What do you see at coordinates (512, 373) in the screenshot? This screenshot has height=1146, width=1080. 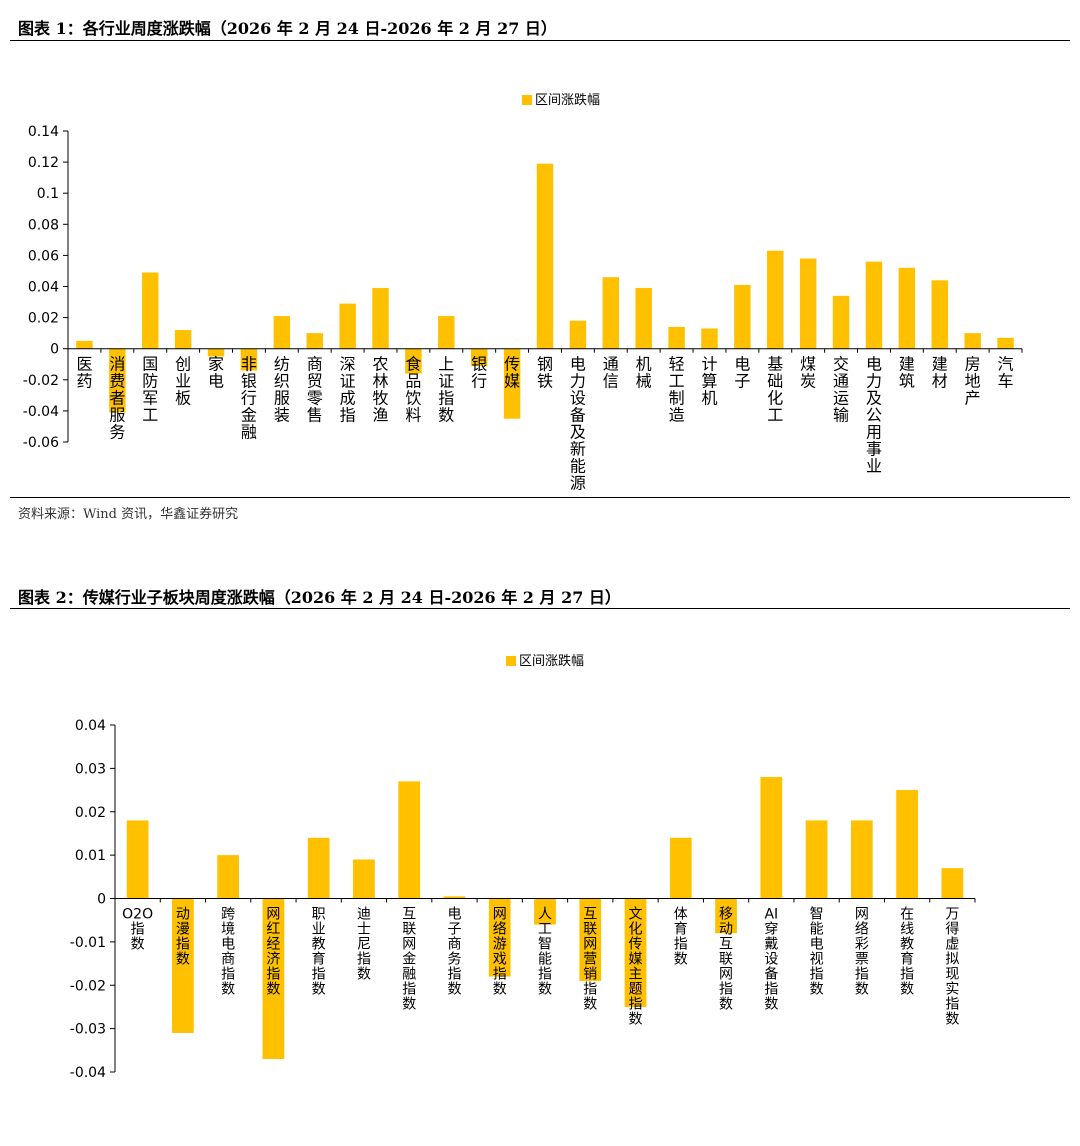 I see `category-label: 传媒` at bounding box center [512, 373].